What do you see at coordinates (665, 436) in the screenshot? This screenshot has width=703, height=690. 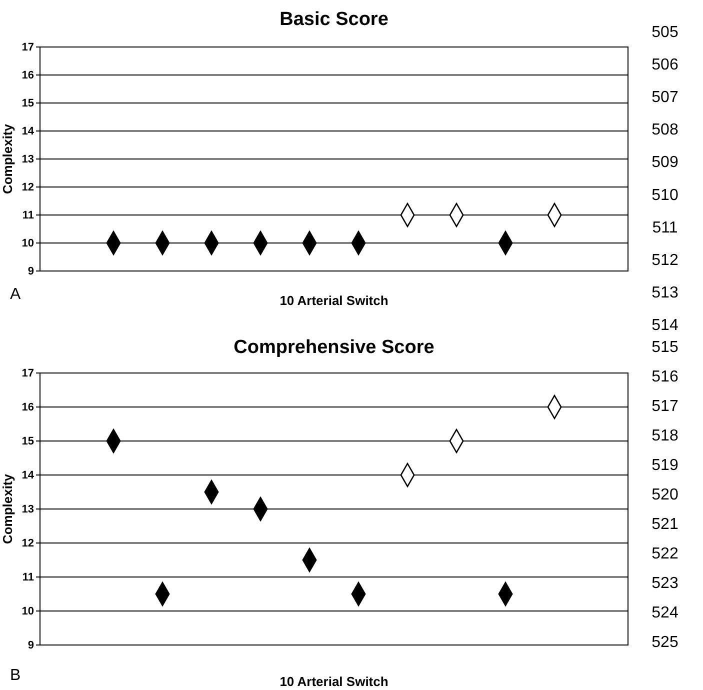 I see `text: 518` at bounding box center [665, 436].